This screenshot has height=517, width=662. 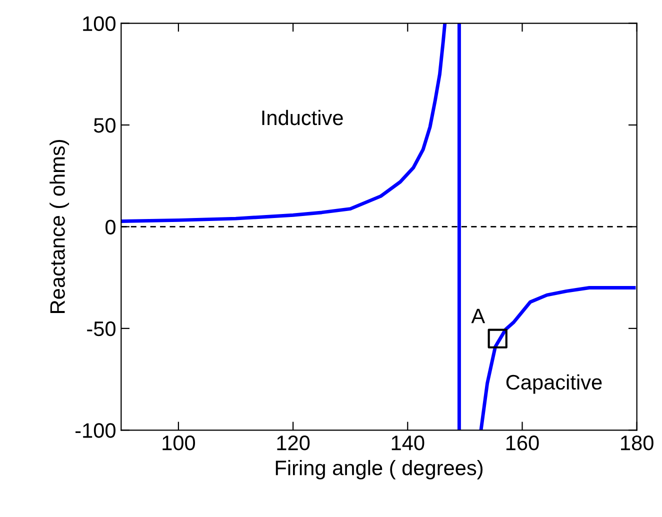 What do you see at coordinates (101, 328) in the screenshot?
I see `y-tick-label: -50` at bounding box center [101, 328].